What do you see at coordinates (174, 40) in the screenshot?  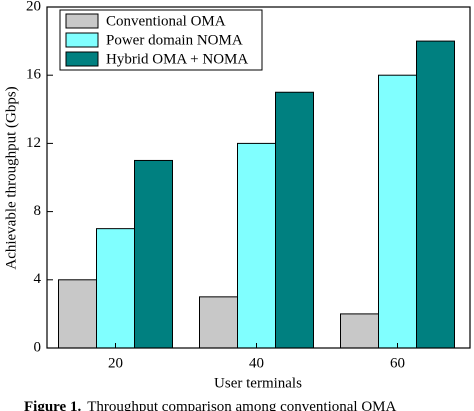 I see `legend-label: Power domain NOMA` at bounding box center [174, 40].